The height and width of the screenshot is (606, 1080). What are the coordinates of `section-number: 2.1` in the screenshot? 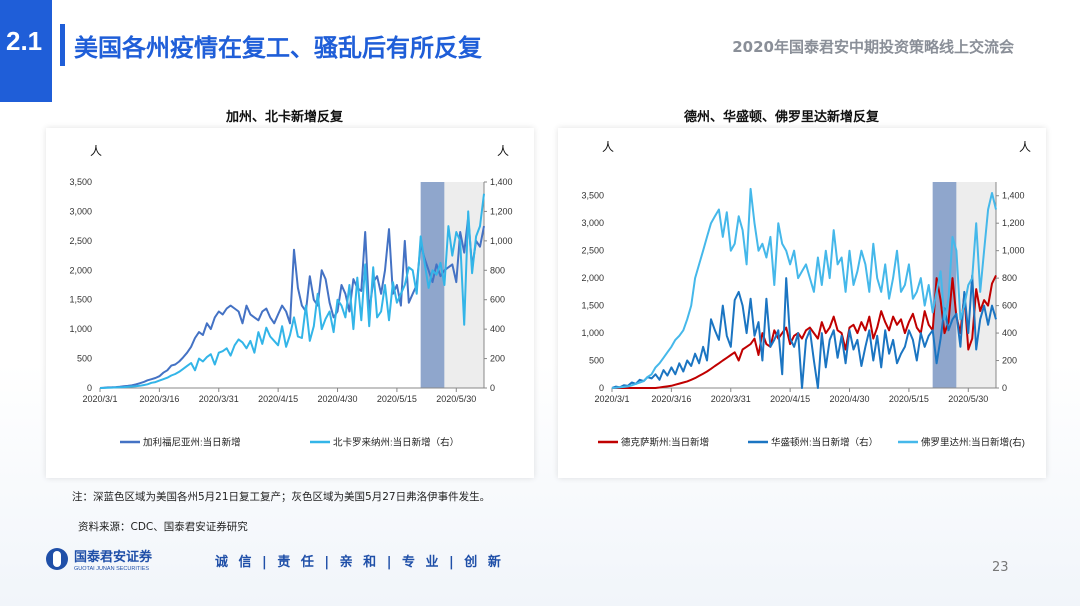 It's located at (24, 41).